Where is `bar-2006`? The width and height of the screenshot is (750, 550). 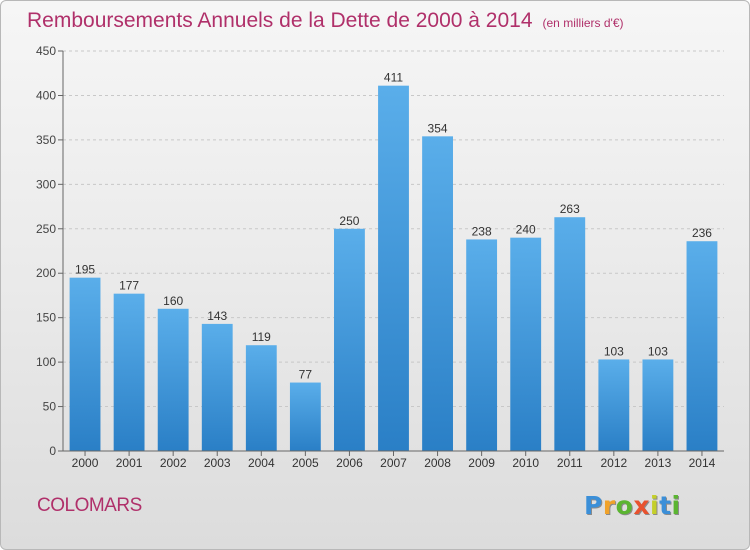
bar-2006 is located at coordinates (349, 339).